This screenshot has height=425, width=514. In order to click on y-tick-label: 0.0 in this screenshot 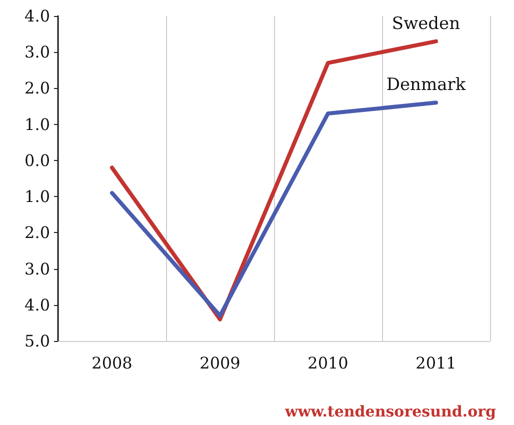, I will do `click(37, 160)`.